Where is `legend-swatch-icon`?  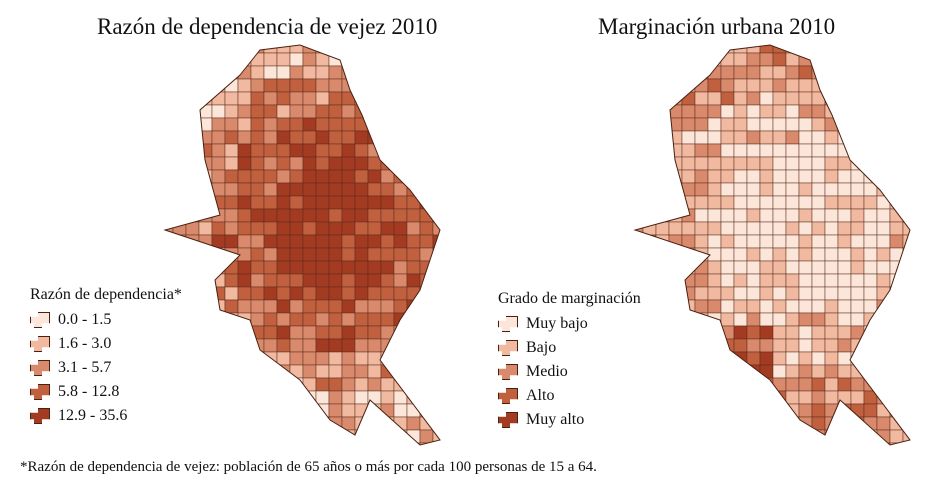 legend-swatch-icon is located at coordinates (40, 344).